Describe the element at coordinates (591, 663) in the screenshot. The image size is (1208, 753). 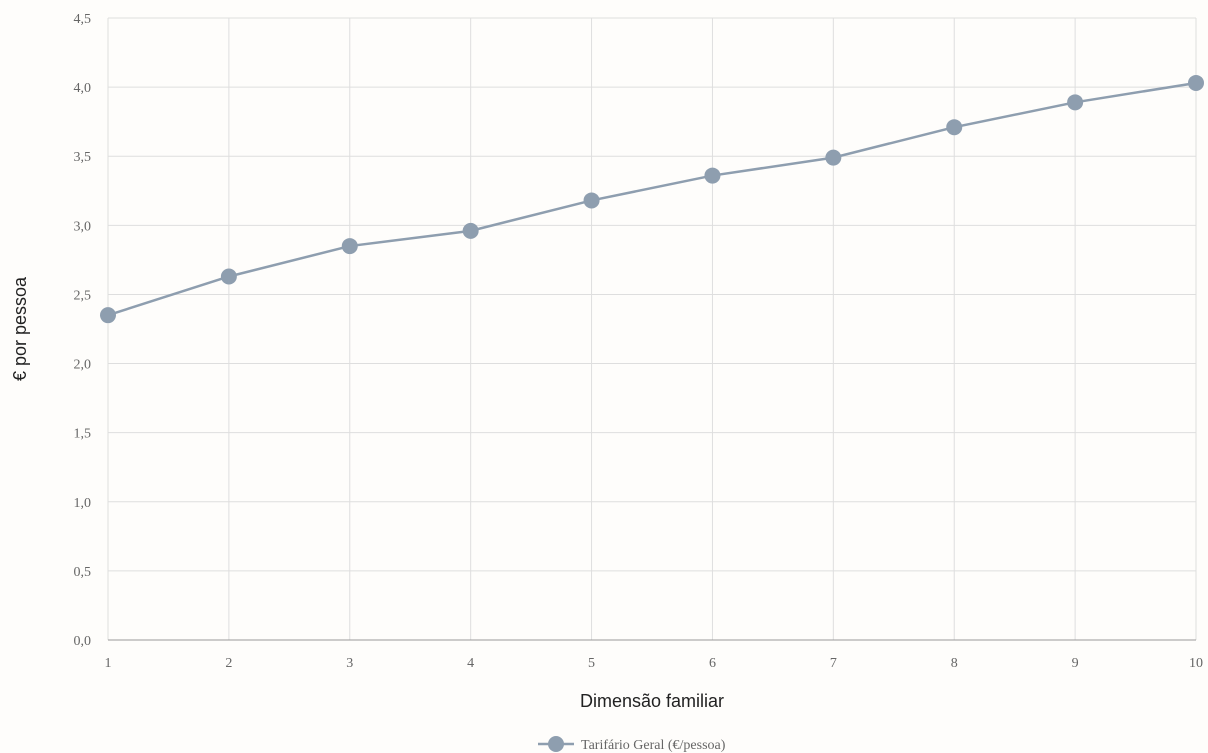
I see `x-tick-label: 5` at that location.